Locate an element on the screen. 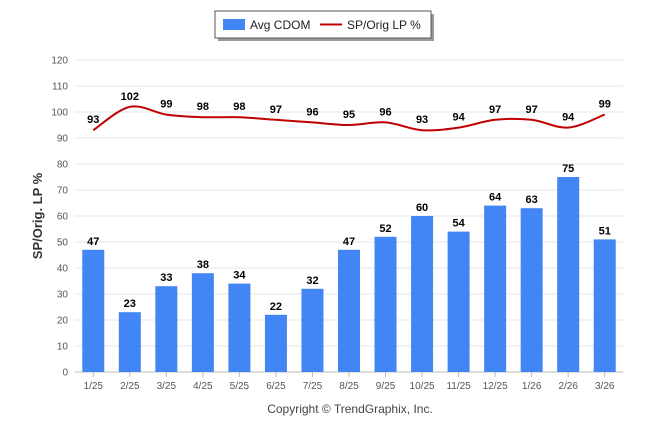  bar-data-label: 23 is located at coordinates (130, 304).